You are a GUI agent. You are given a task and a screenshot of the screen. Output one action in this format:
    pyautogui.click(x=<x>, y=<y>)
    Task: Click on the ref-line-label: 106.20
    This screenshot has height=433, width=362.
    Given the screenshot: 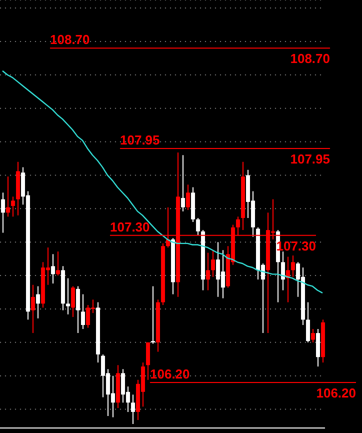 What is the action you would take?
    pyautogui.click(x=170, y=374)
    